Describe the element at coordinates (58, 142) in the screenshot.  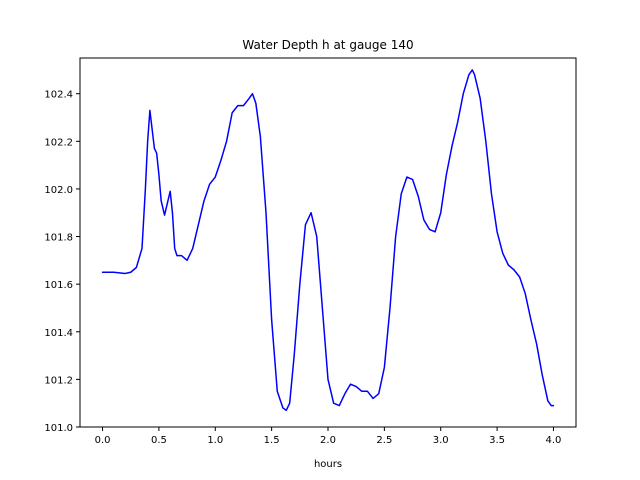
I see `y-tick-label: 102.2` at that location.